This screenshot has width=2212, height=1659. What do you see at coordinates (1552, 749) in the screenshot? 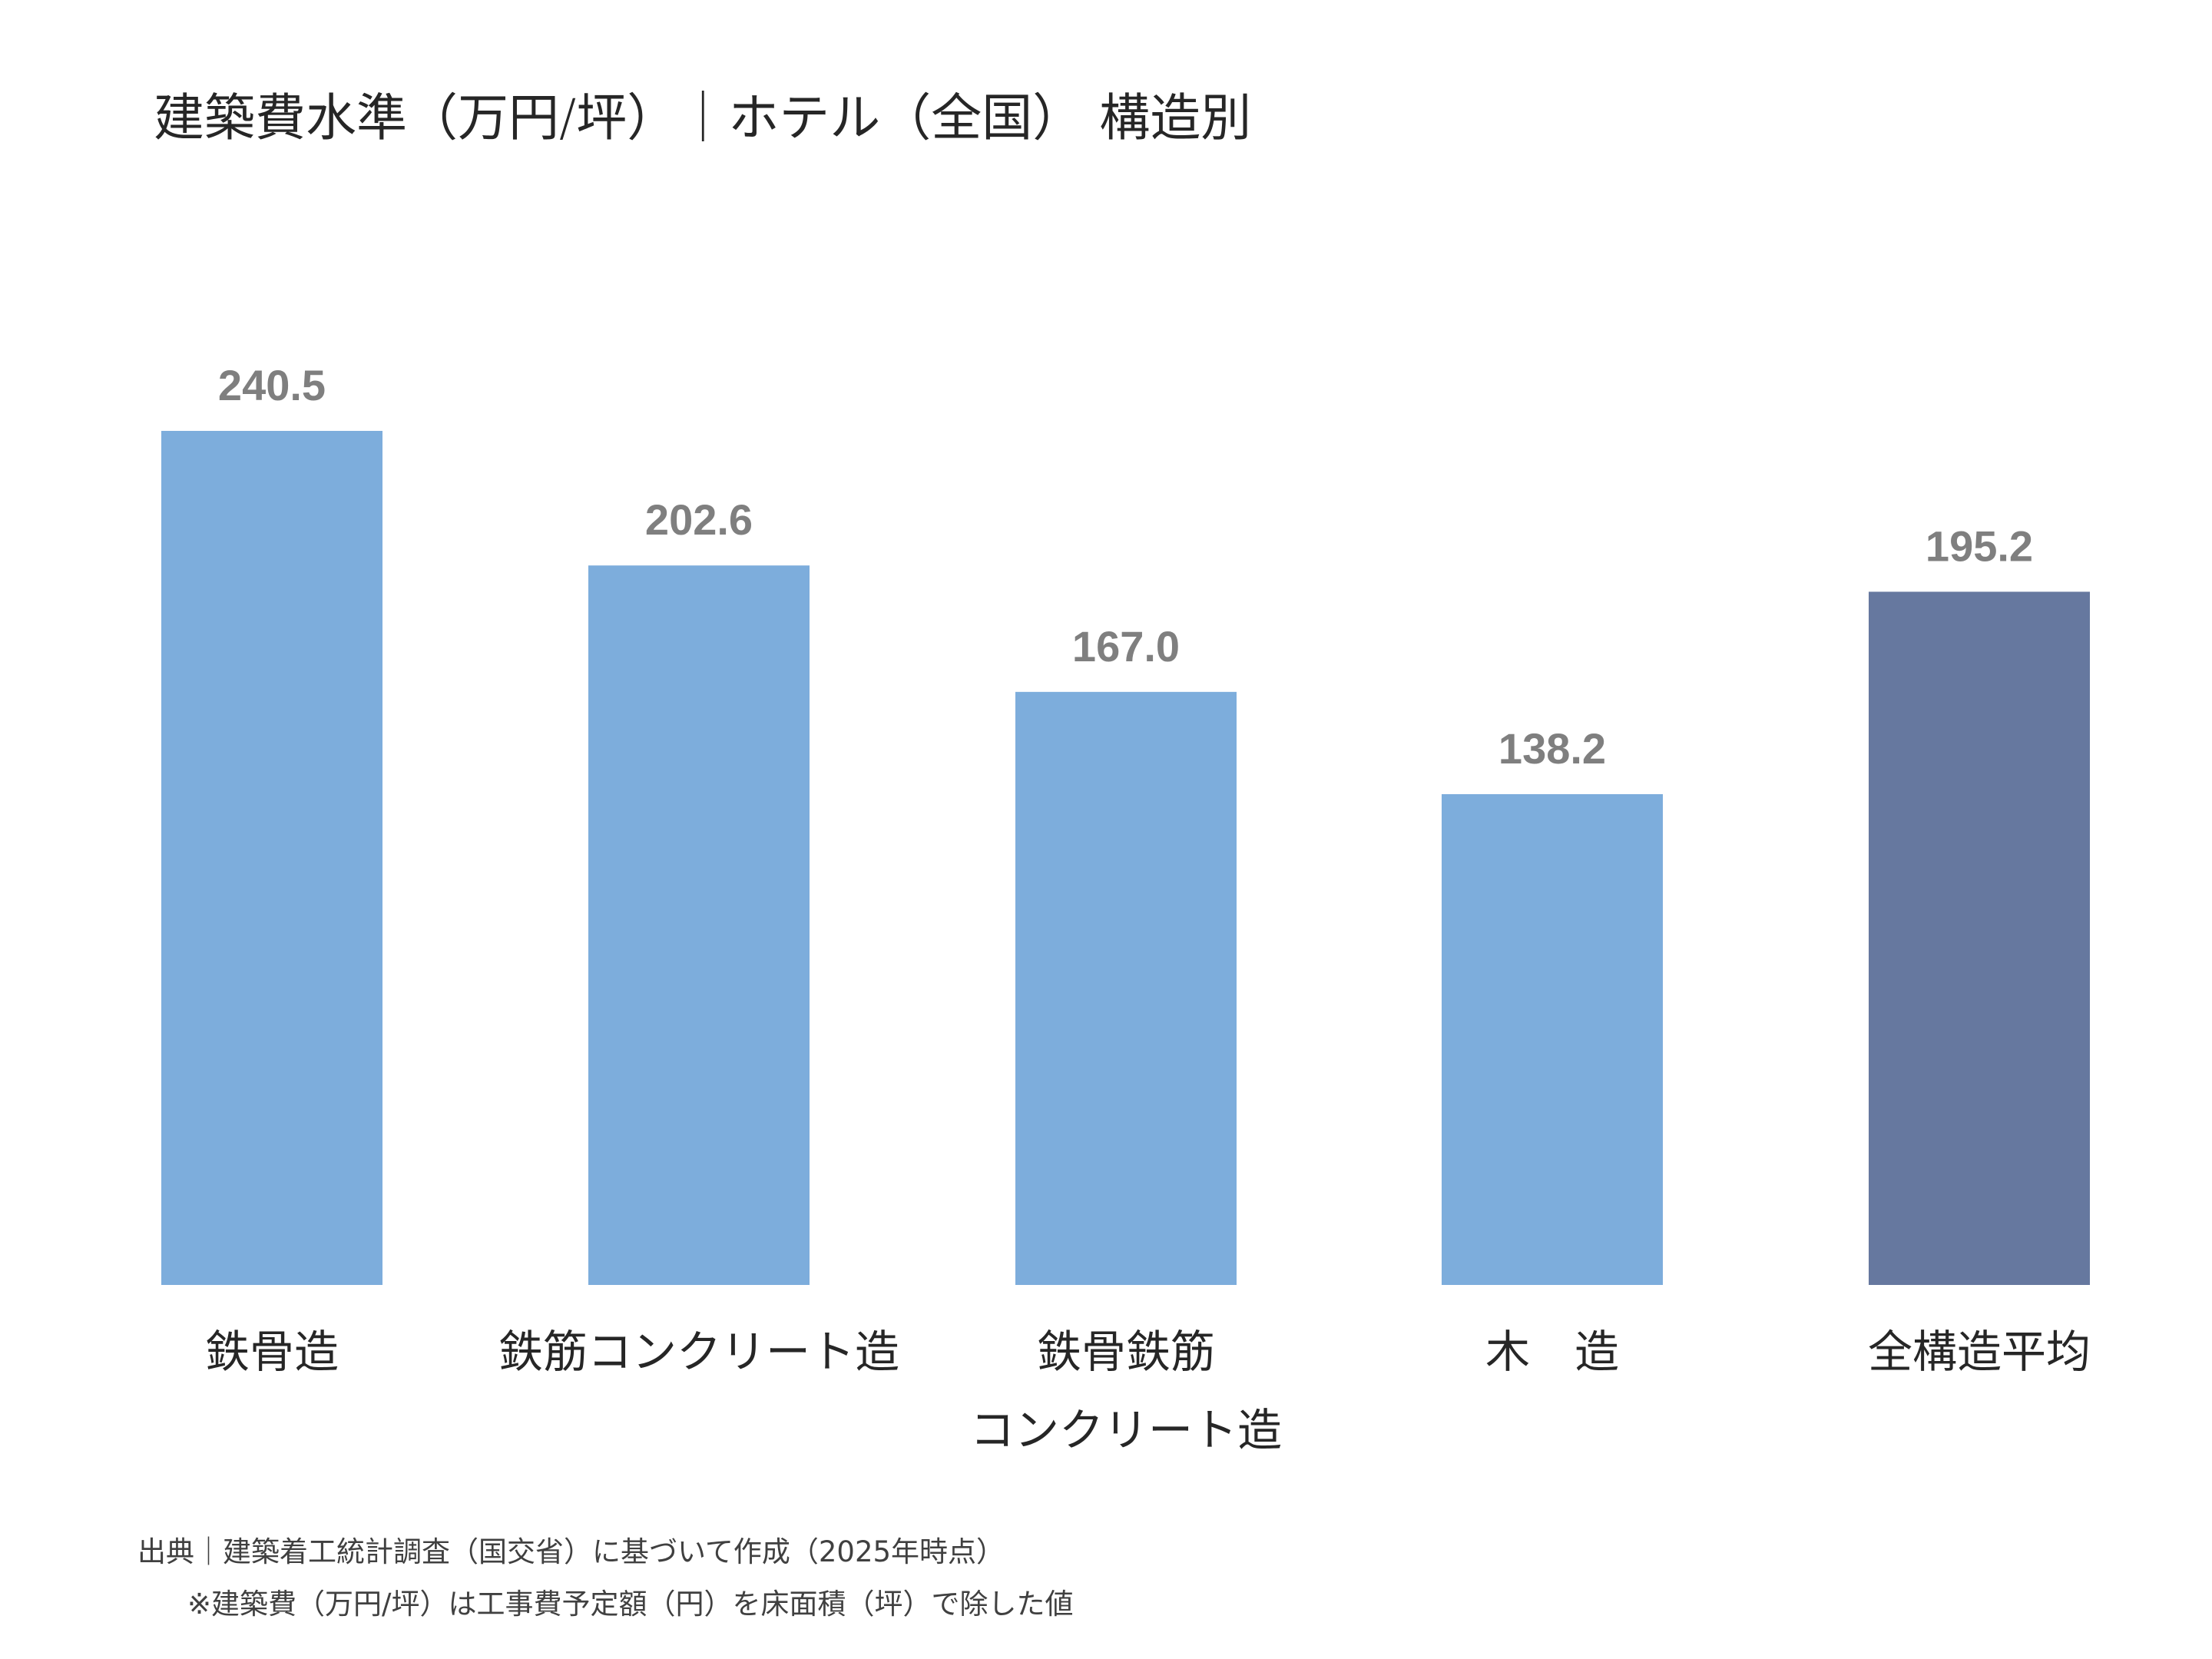
I see `data-label: 138.2` at bounding box center [1552, 749].